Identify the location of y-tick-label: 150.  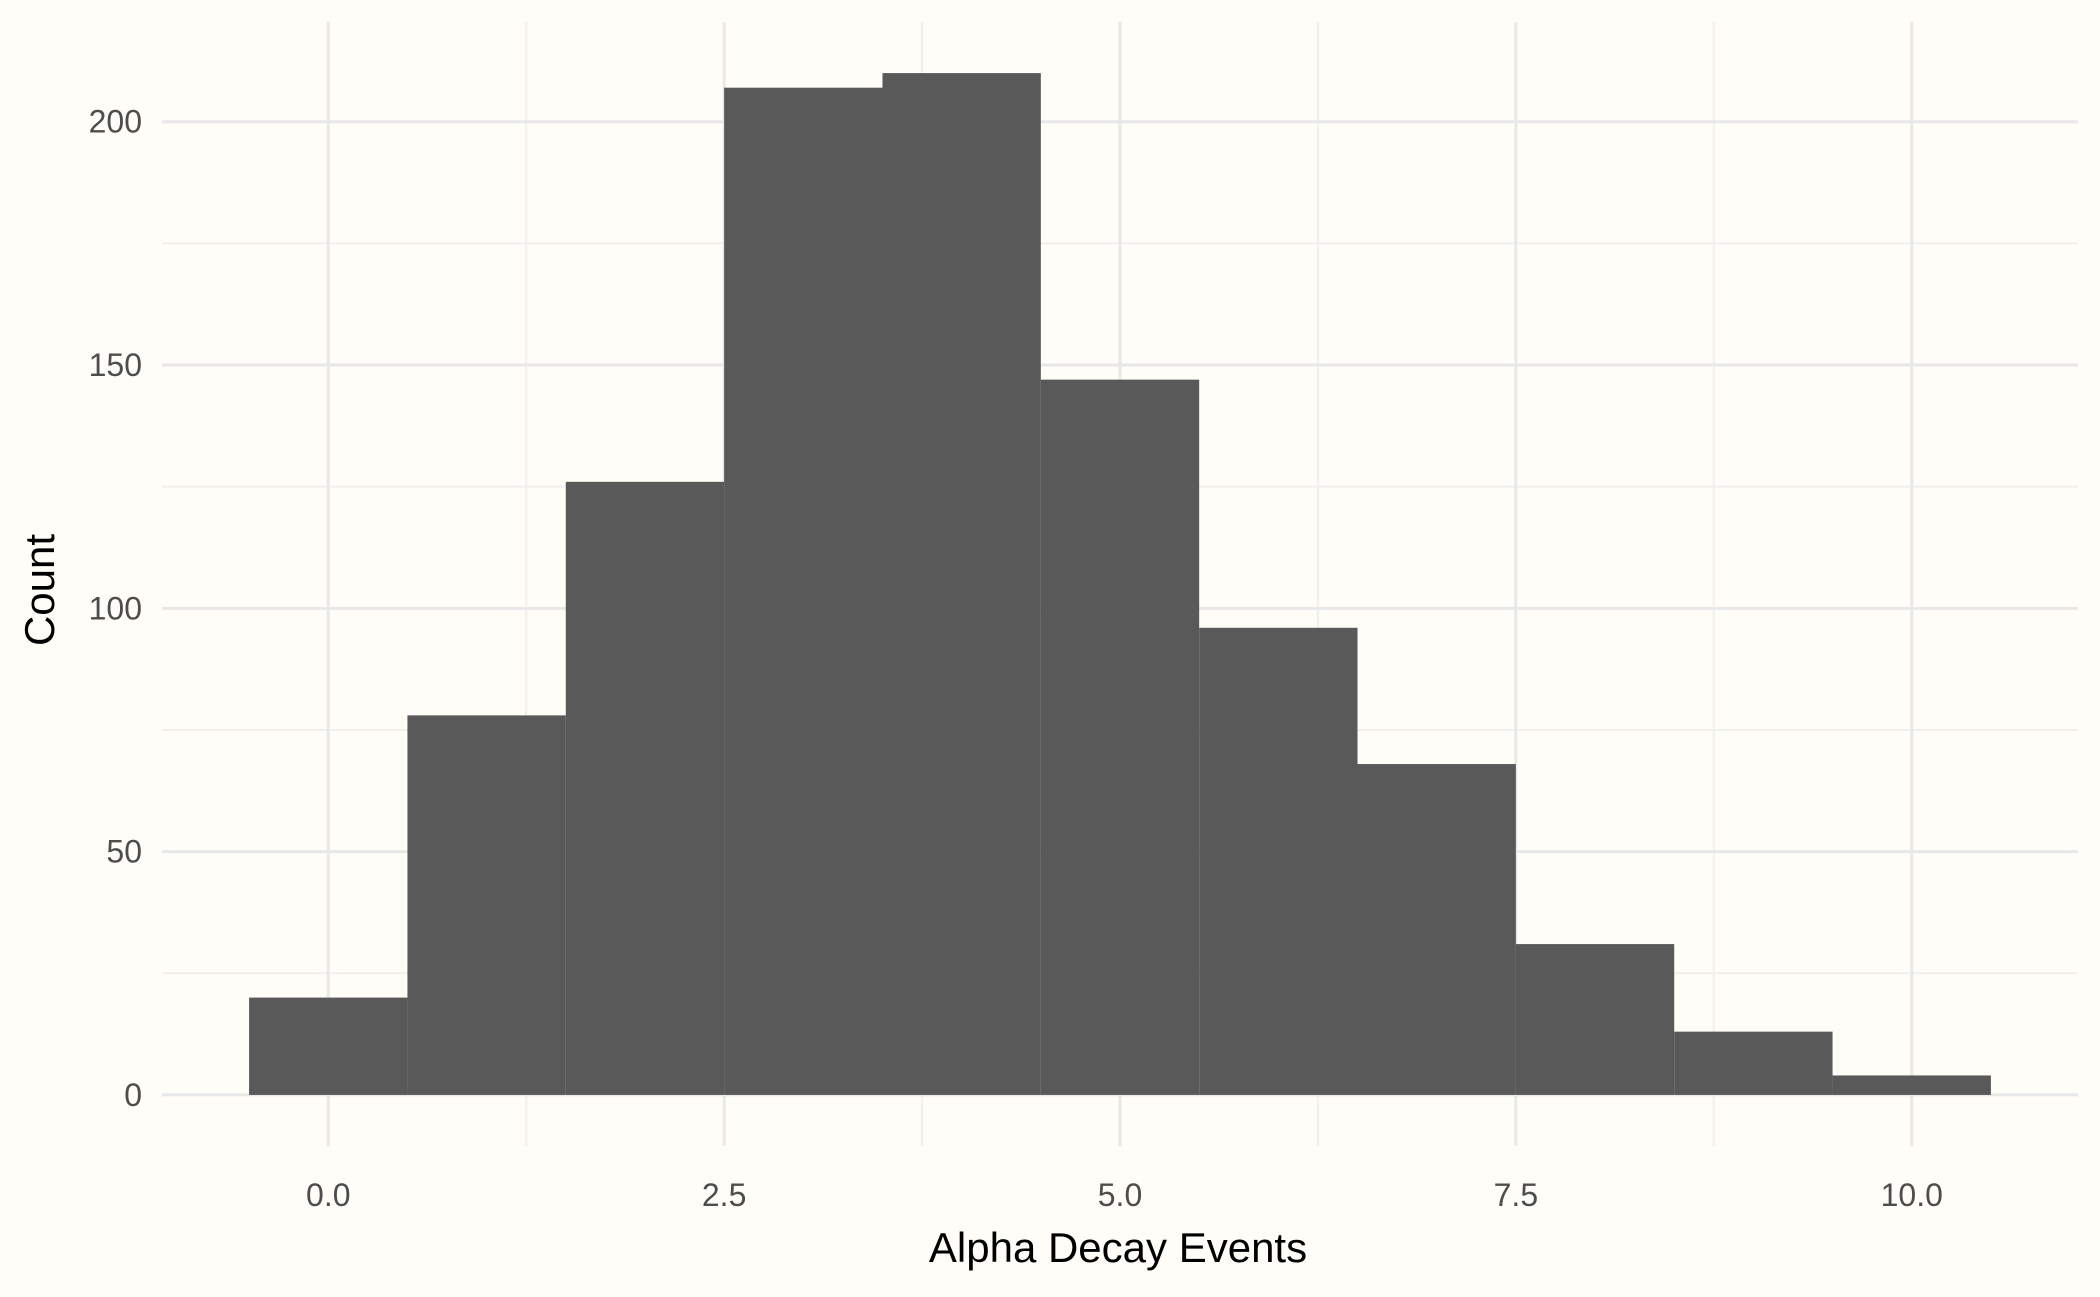
(115, 365).